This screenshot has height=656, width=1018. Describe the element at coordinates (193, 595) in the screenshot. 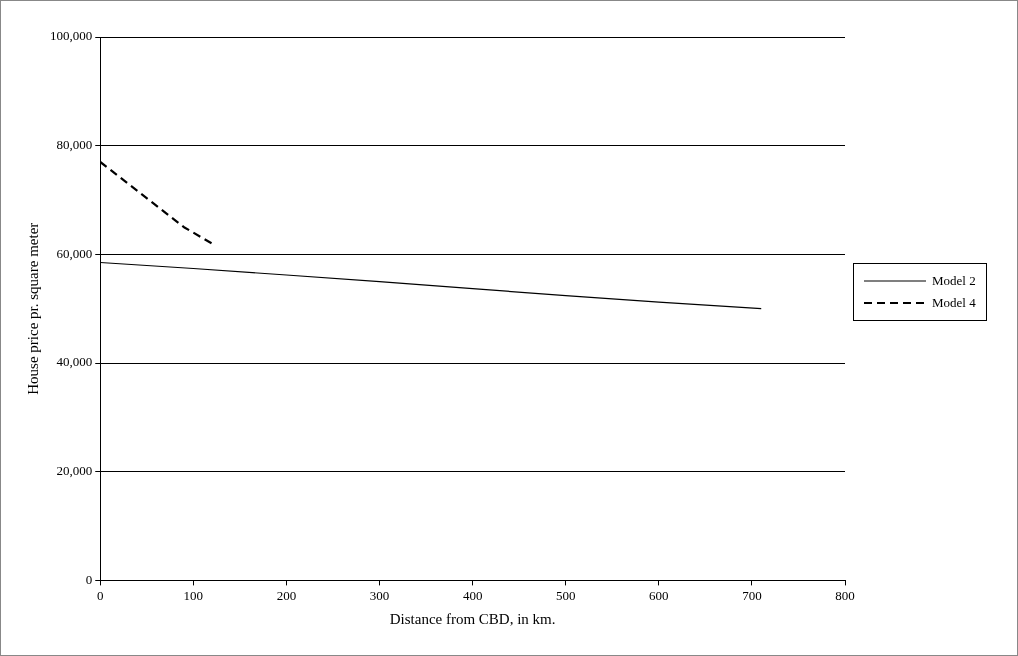

I see `x-tick-label: 100` at that location.